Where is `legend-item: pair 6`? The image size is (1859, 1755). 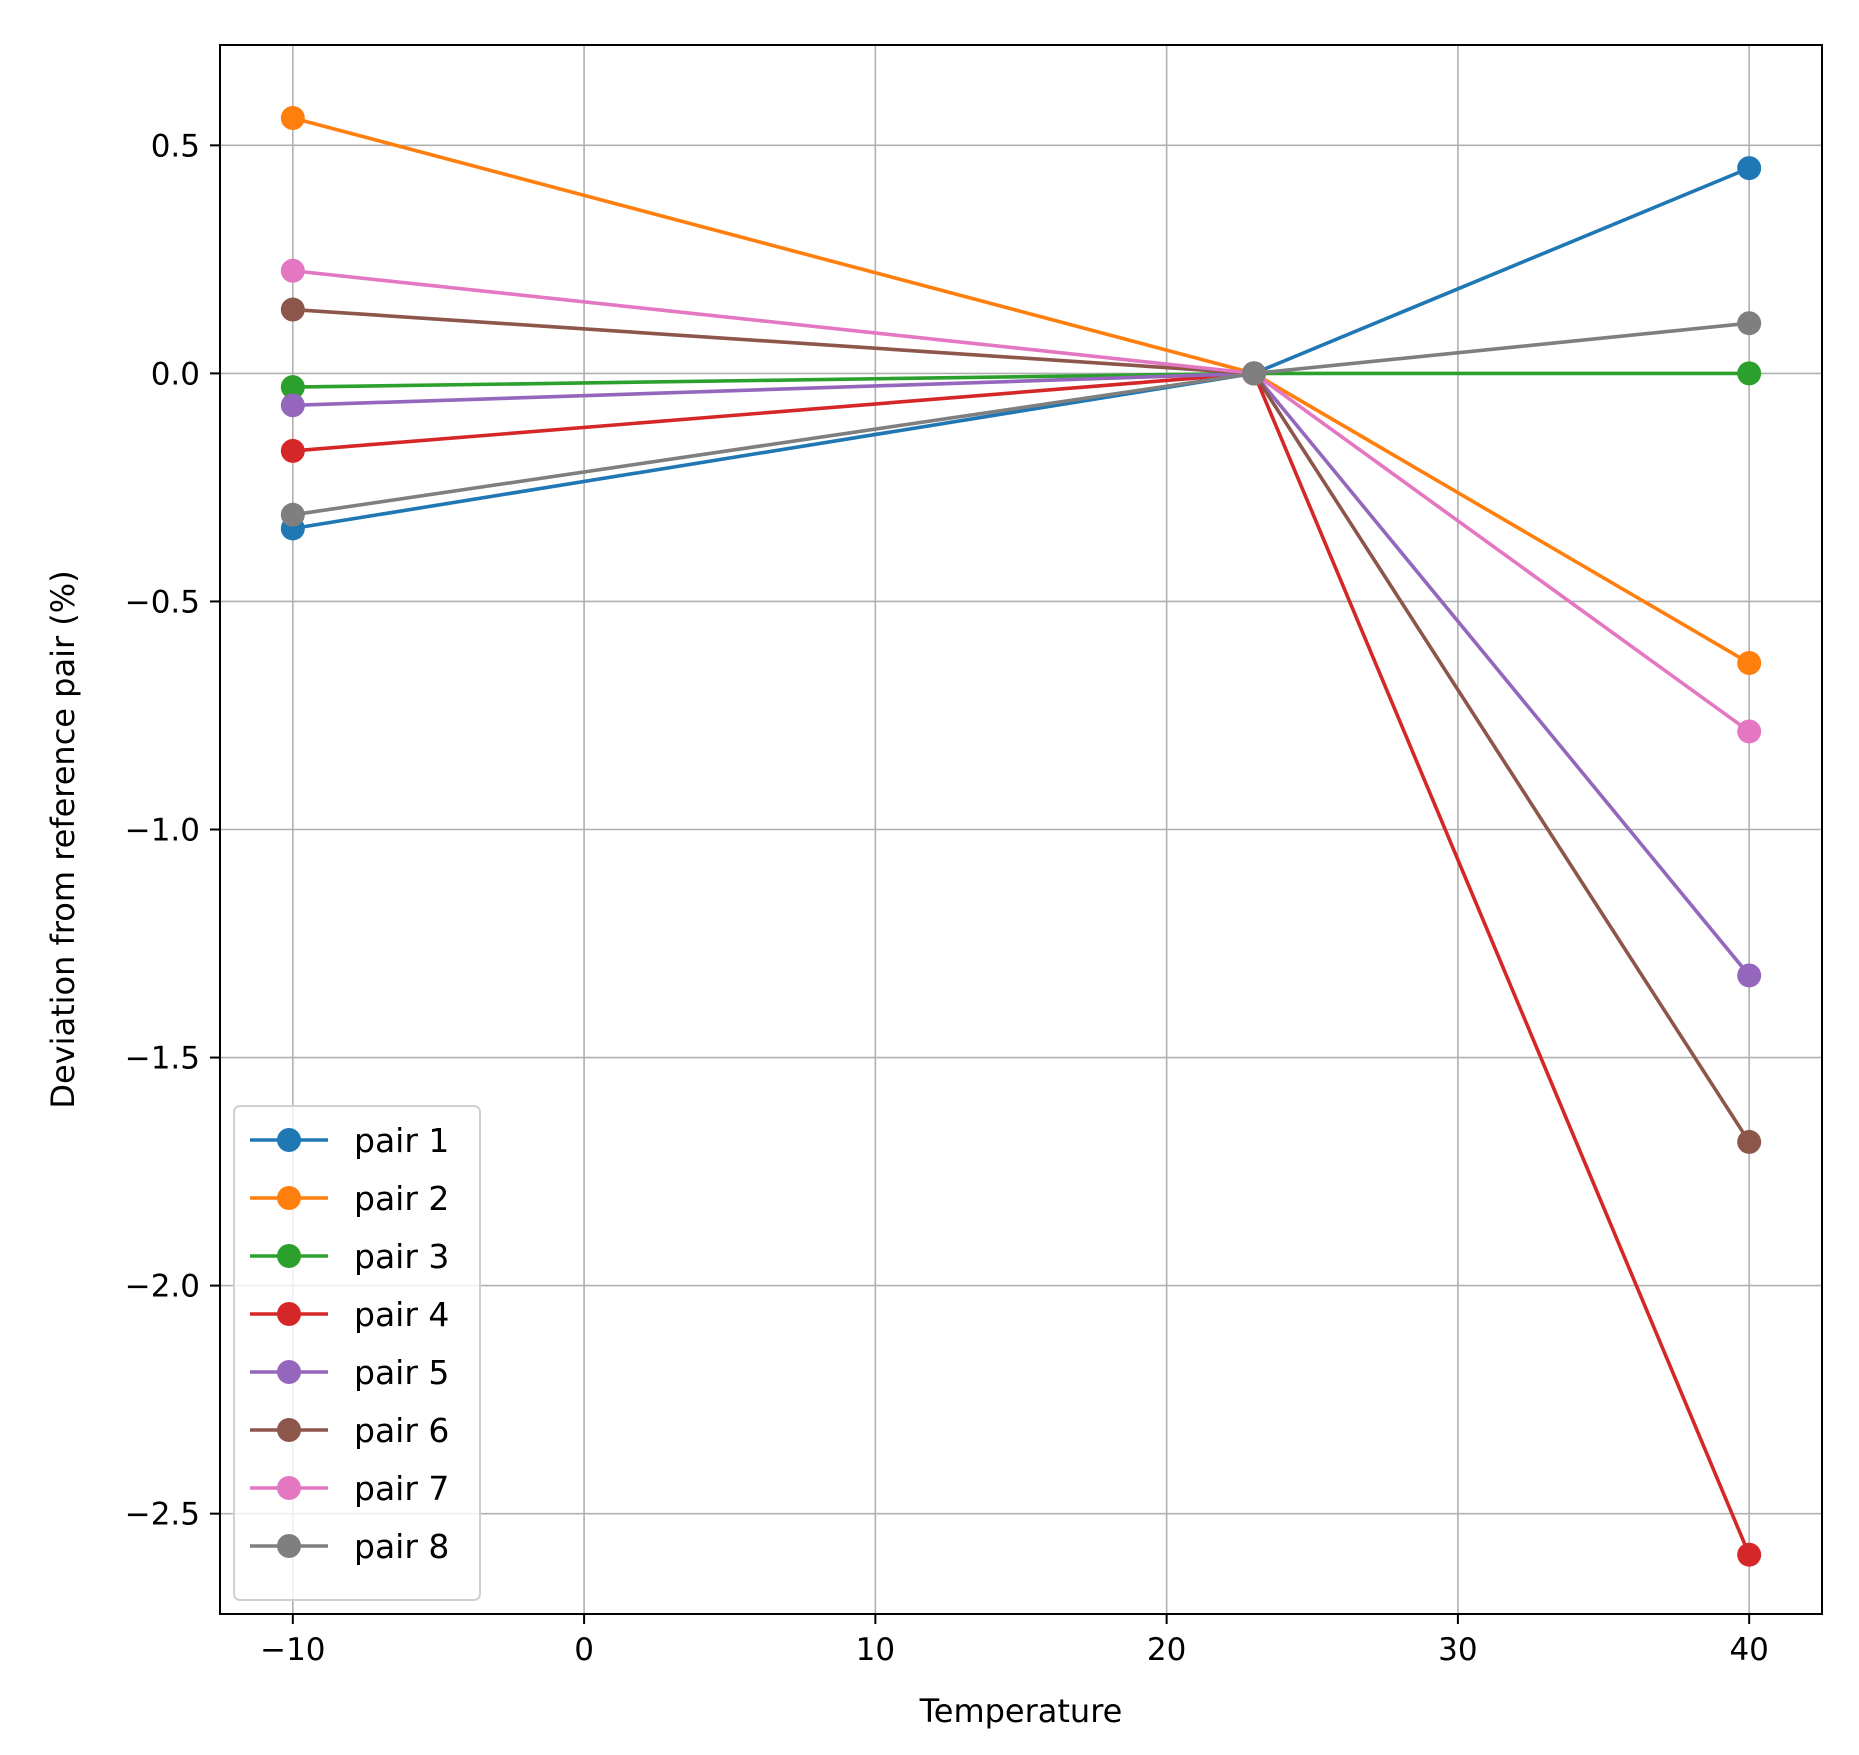 legend-item: pair 6 is located at coordinates (349, 1430).